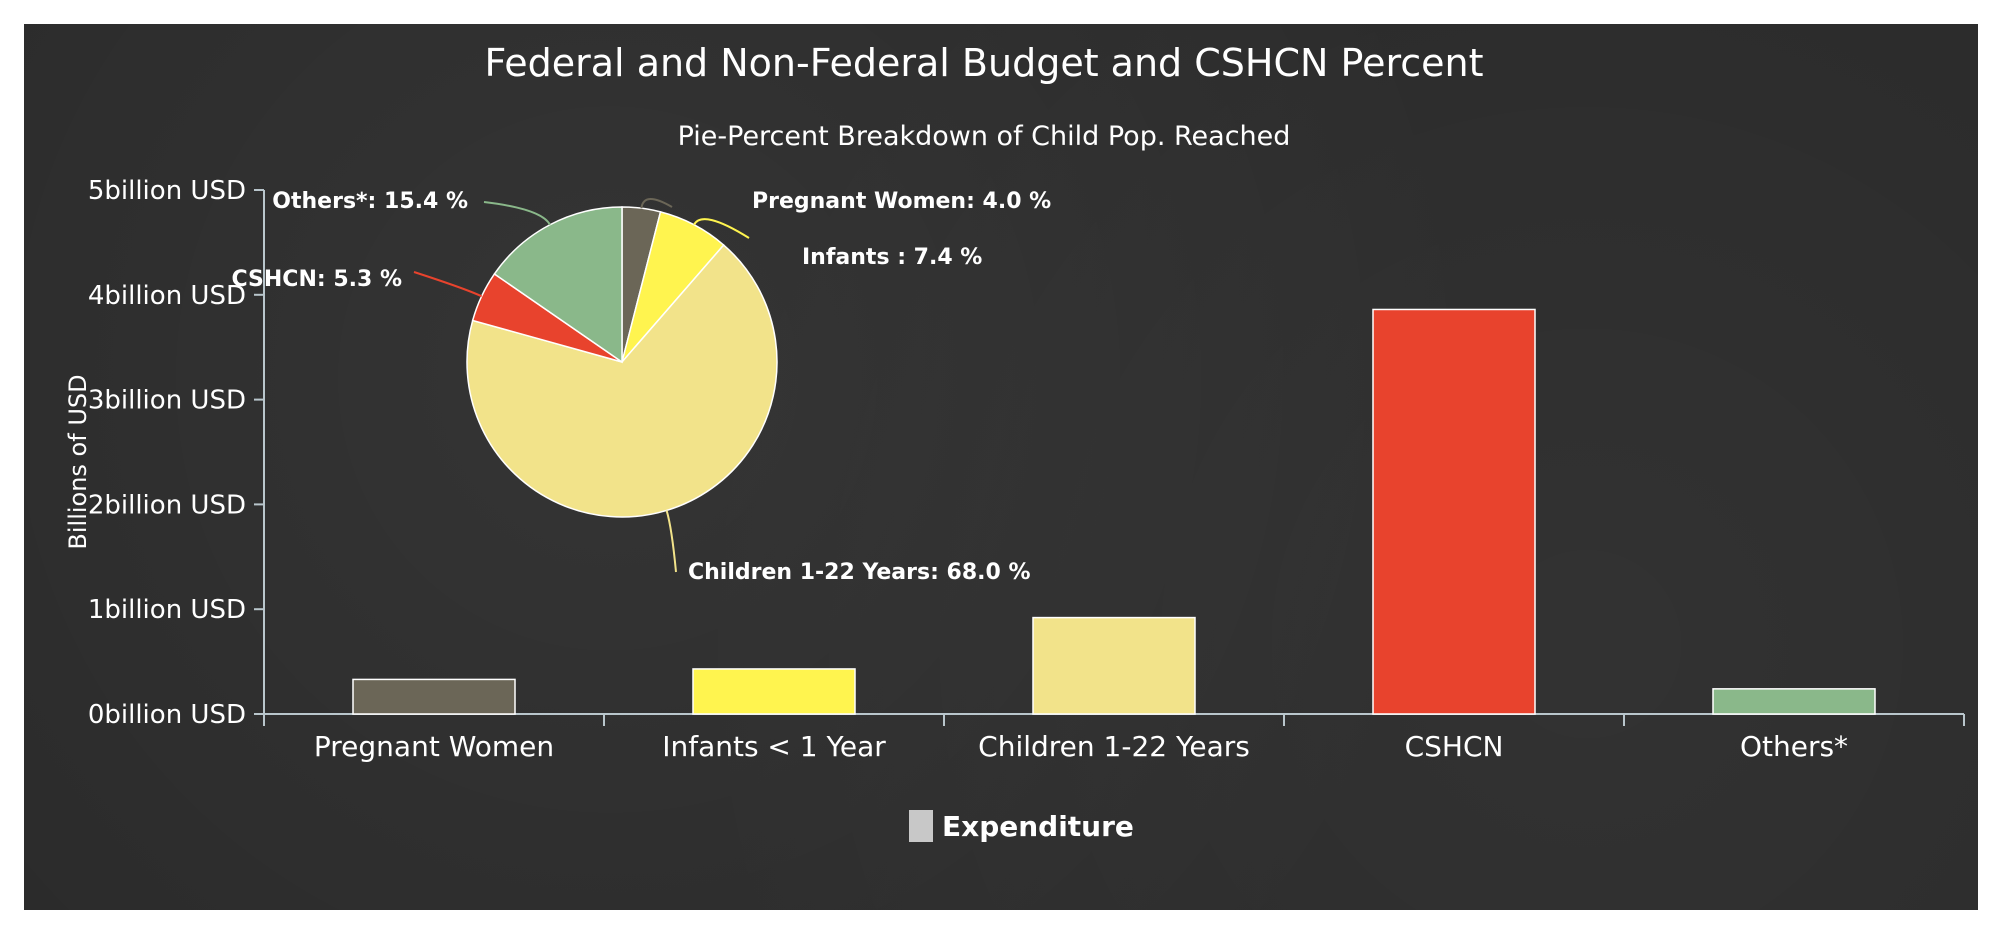 The image size is (2000, 931). I want to click on x-tick-label: Infants < 1 Year, so click(774, 746).